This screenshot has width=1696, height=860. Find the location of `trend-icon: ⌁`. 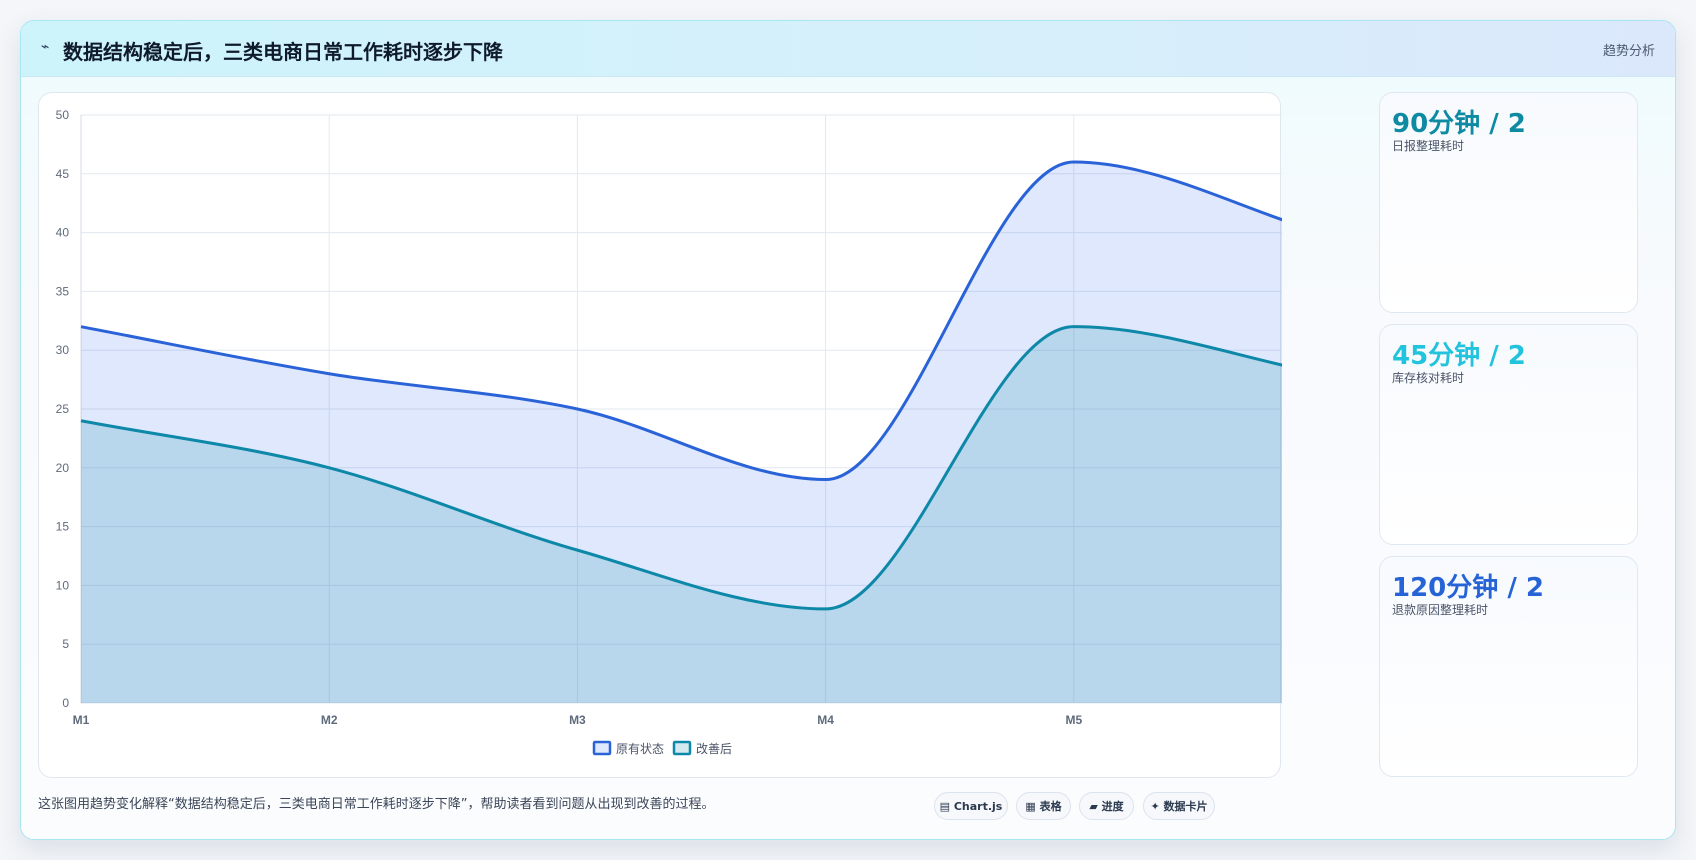

trend-icon: ⌁ is located at coordinates (45, 47).